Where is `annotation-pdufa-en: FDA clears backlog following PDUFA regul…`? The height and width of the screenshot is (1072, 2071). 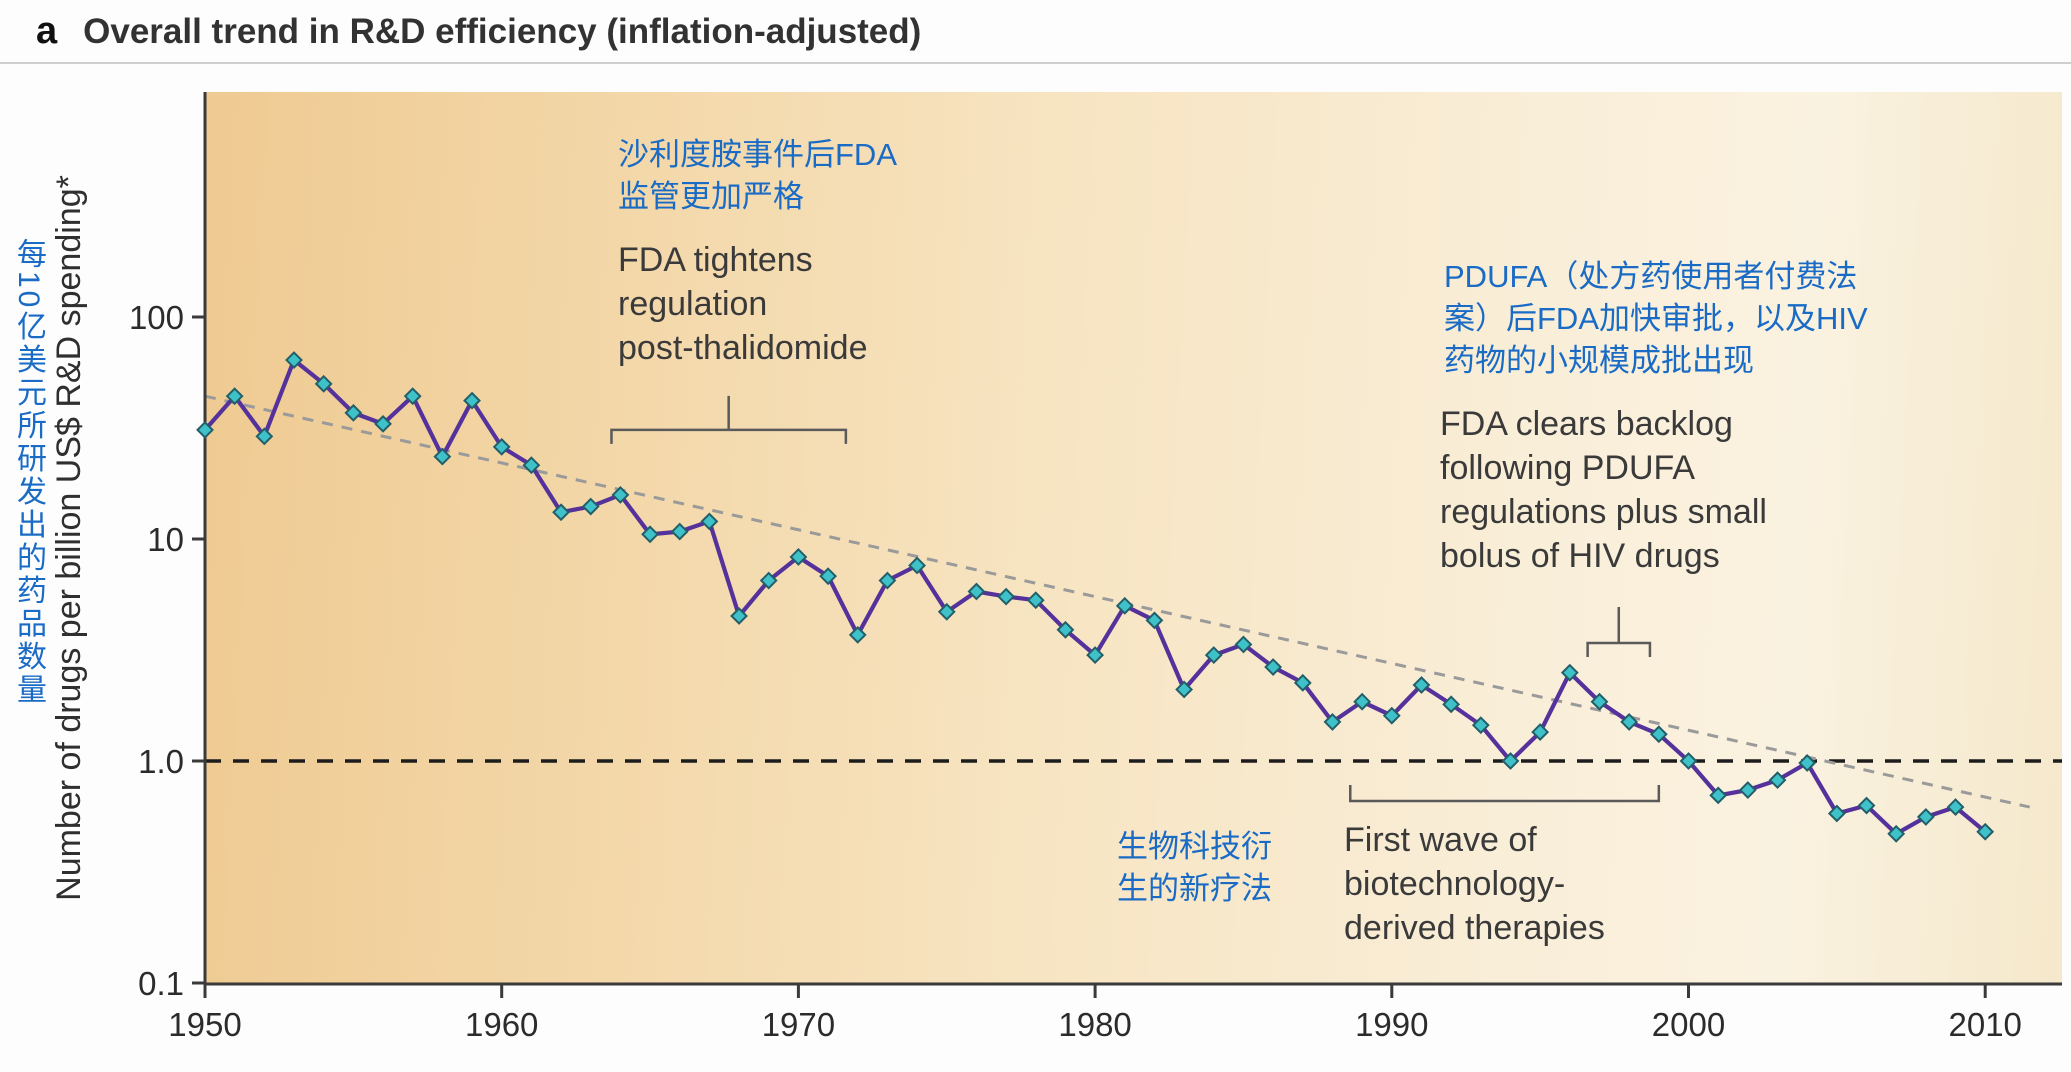 annotation-pdufa-en: FDA clears backlog following PDUFA regul… is located at coordinates (1603, 490).